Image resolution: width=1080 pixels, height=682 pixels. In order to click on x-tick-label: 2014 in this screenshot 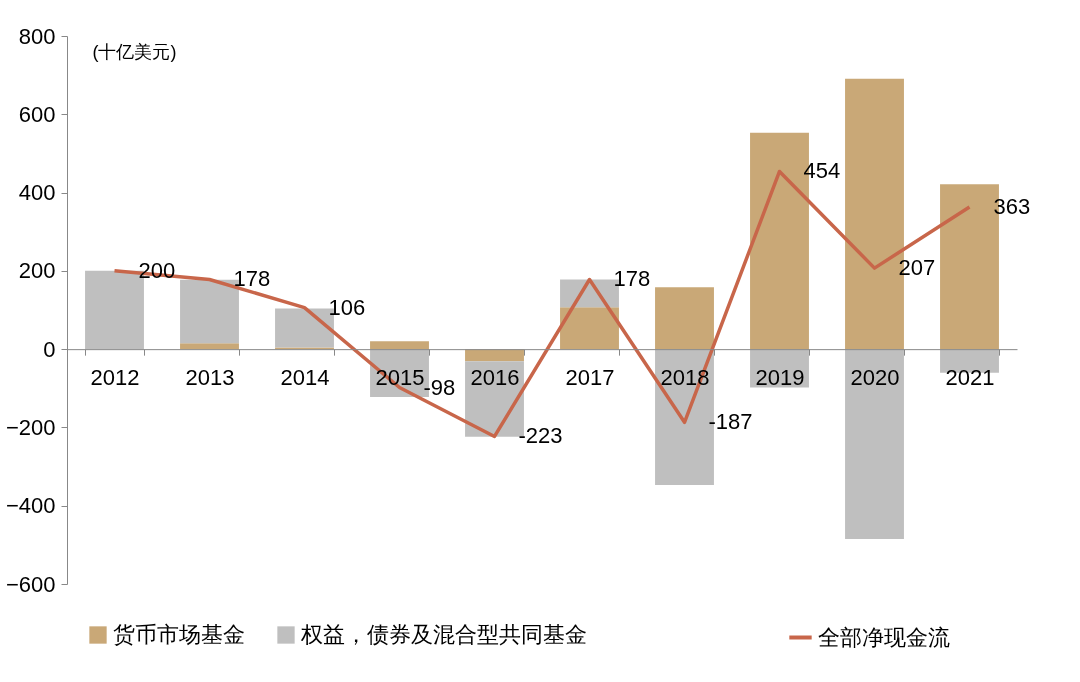, I will do `click(305, 377)`.